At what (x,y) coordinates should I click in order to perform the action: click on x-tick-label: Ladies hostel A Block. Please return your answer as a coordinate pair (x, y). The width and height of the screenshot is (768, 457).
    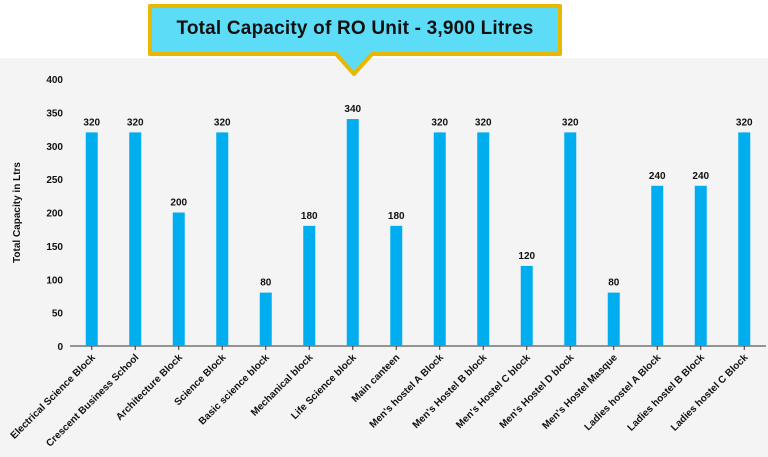
    Looking at the image, I should click on (623, 392).